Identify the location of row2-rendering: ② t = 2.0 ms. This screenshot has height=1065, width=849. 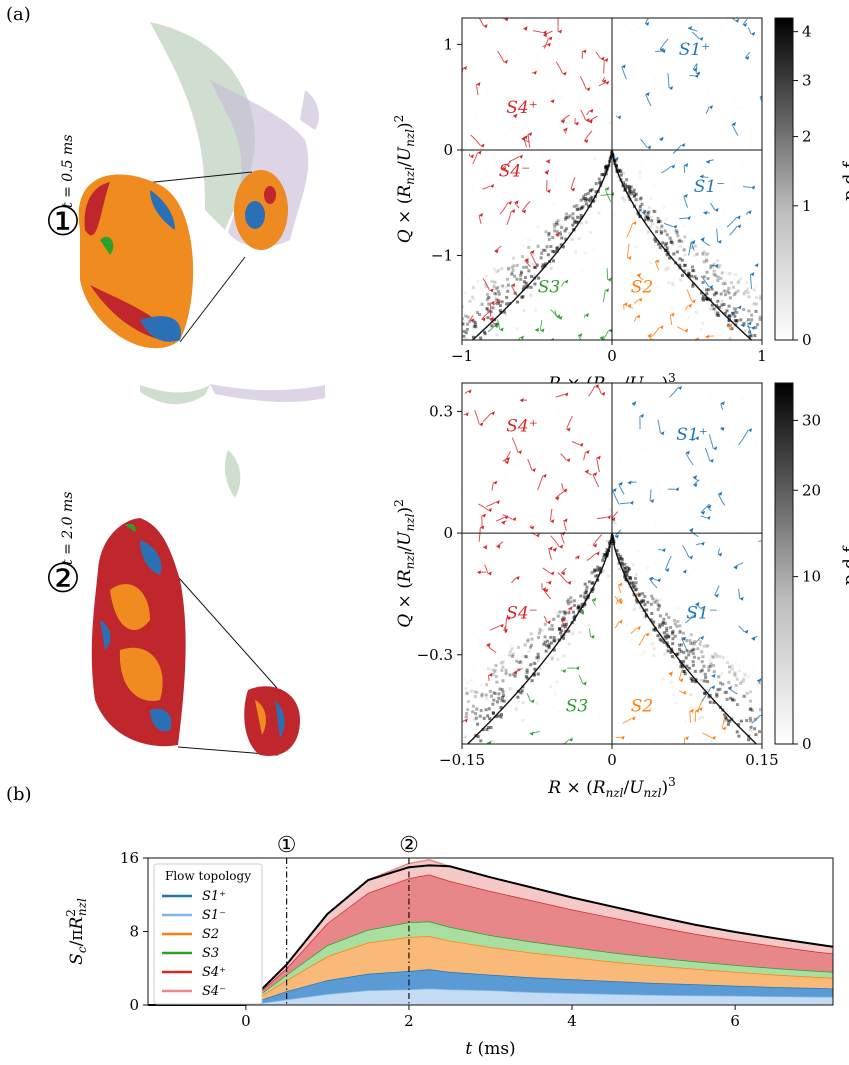
(185, 570).